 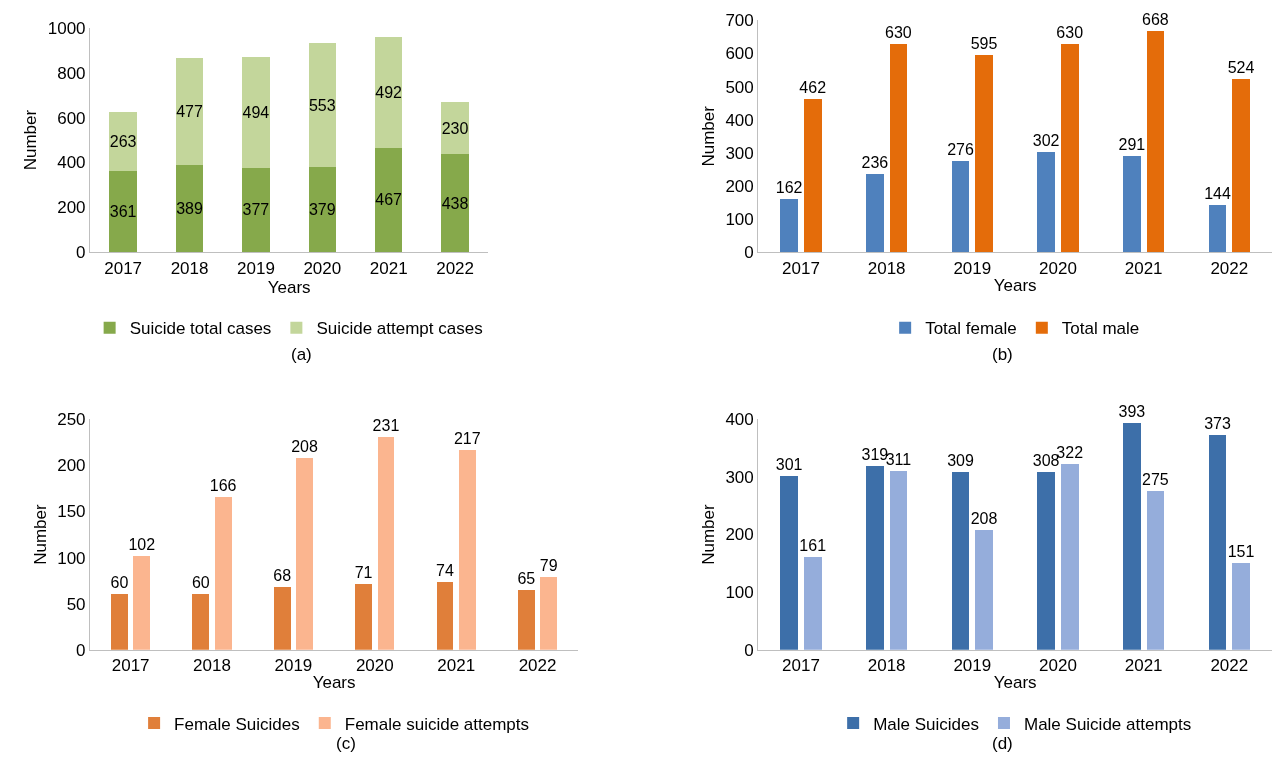 I want to click on legend-label: Total female, so click(x=971, y=329).